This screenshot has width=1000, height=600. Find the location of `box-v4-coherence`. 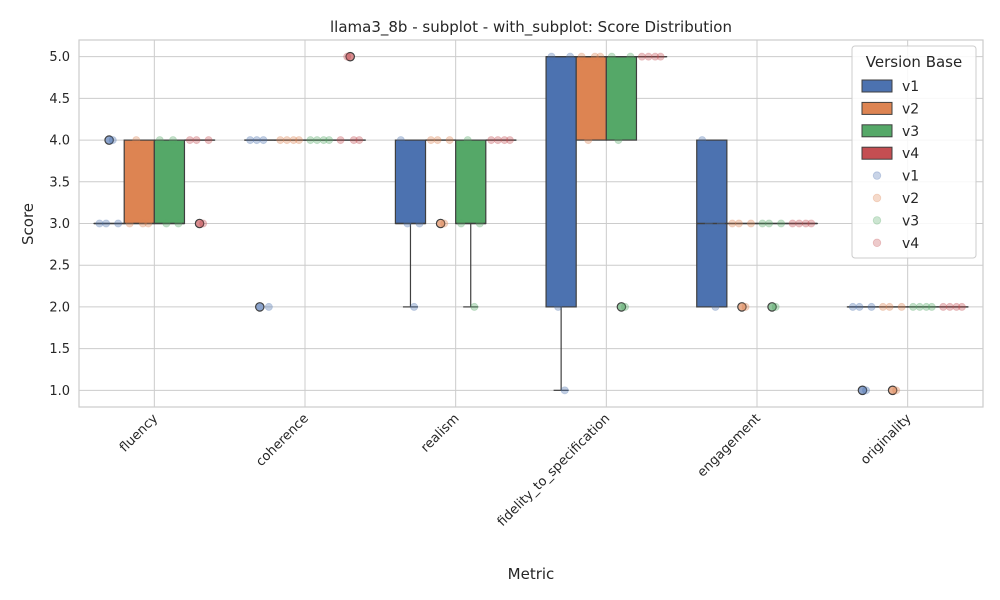

box-v4-coherence is located at coordinates (350, 96).